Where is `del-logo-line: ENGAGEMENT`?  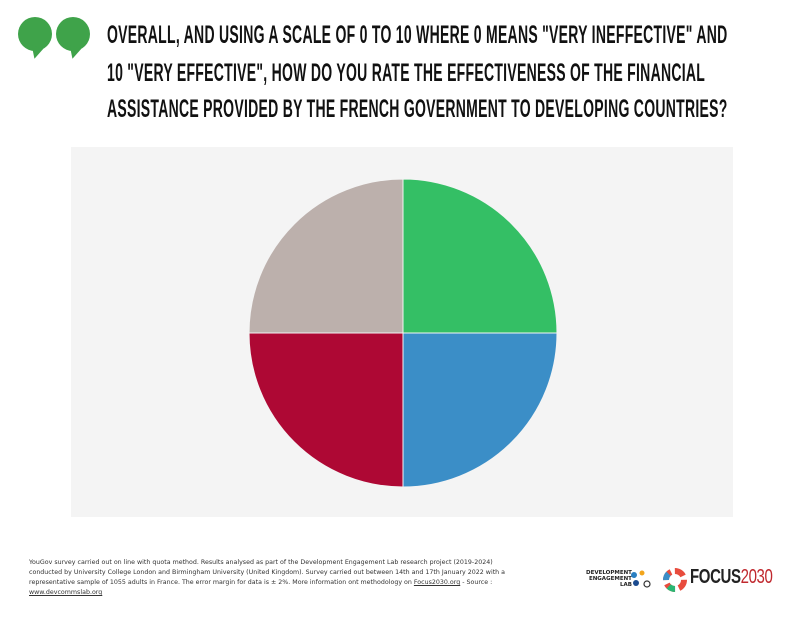 del-logo-line: ENGAGEMENT is located at coordinates (610, 579).